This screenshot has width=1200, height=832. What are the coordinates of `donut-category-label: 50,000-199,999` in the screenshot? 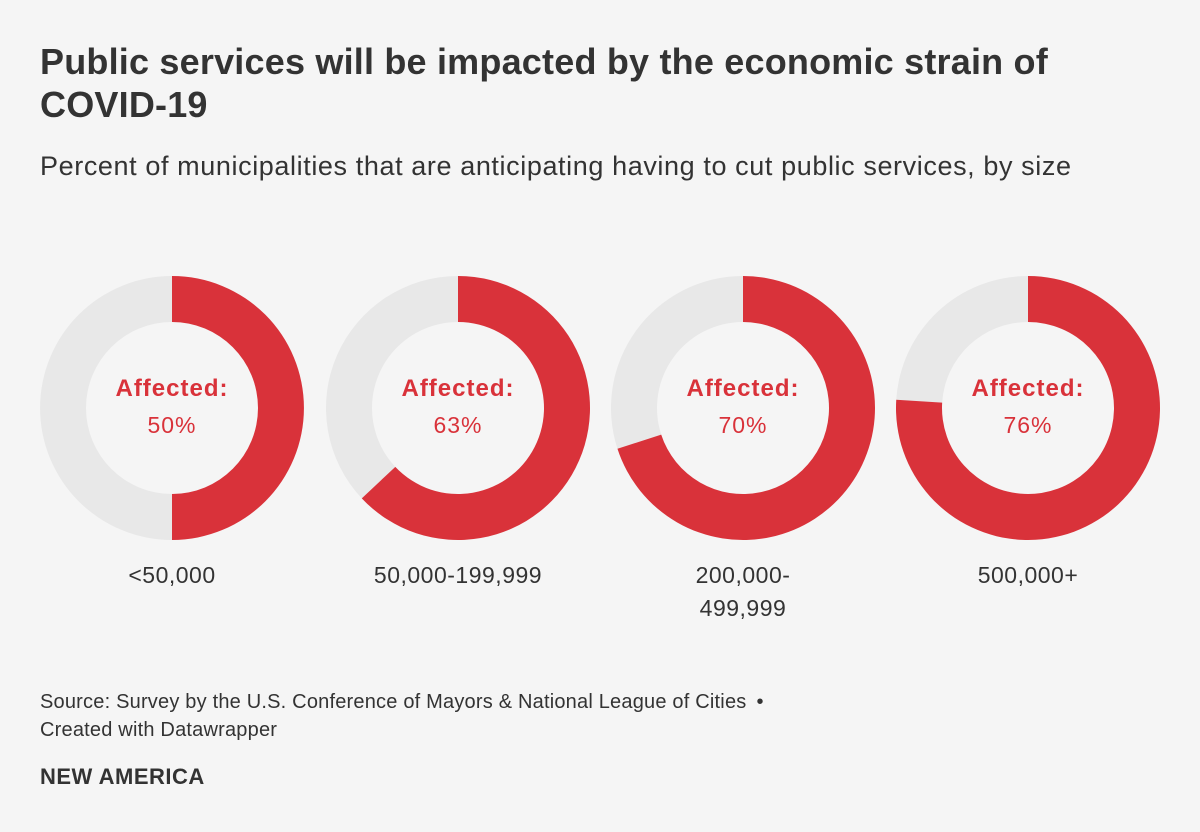 It's located at (458, 575).